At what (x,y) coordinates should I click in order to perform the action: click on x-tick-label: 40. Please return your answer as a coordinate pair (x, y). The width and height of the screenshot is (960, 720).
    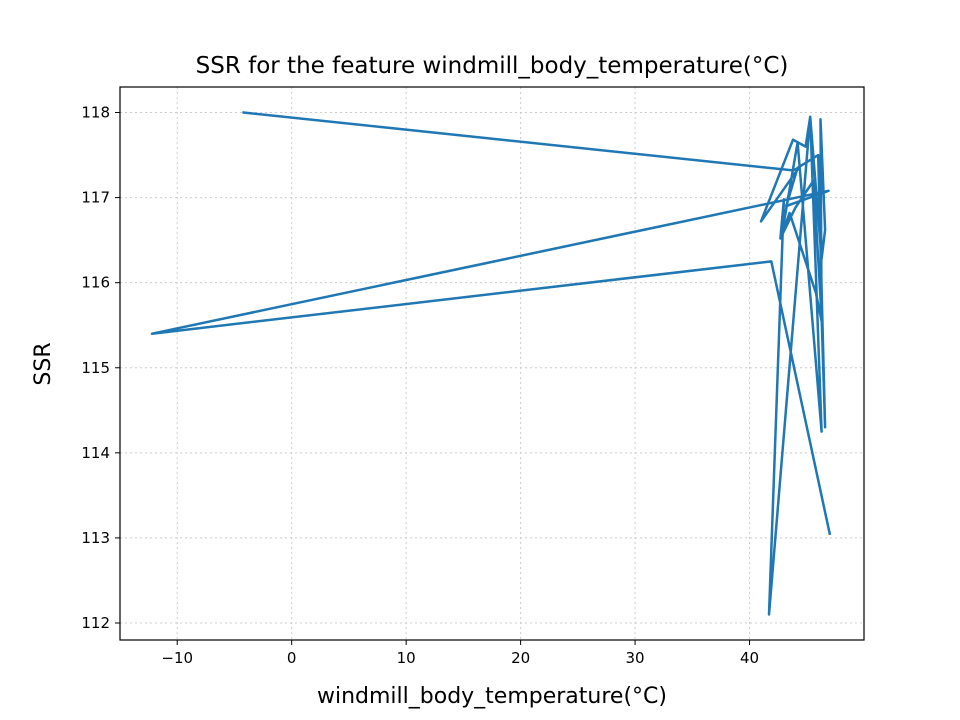
    Looking at the image, I should click on (749, 658).